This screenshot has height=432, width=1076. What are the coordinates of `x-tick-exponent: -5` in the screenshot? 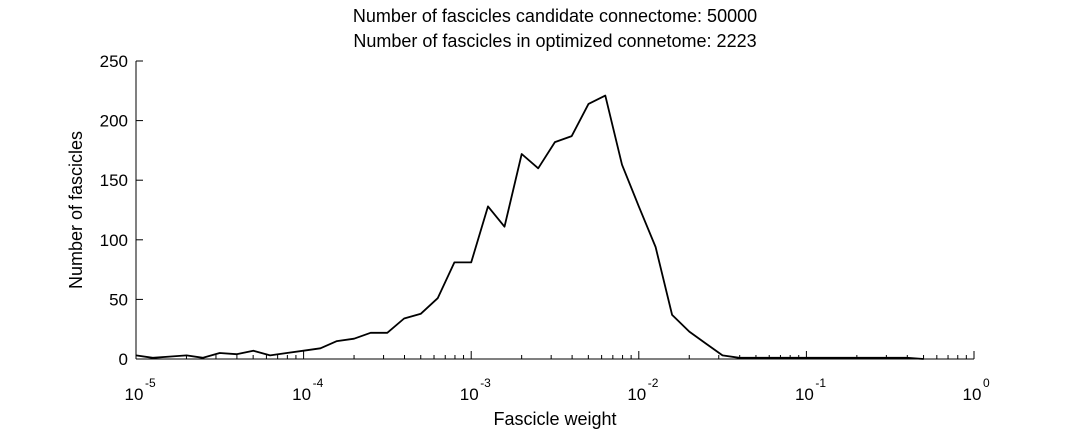 It's located at (150, 383).